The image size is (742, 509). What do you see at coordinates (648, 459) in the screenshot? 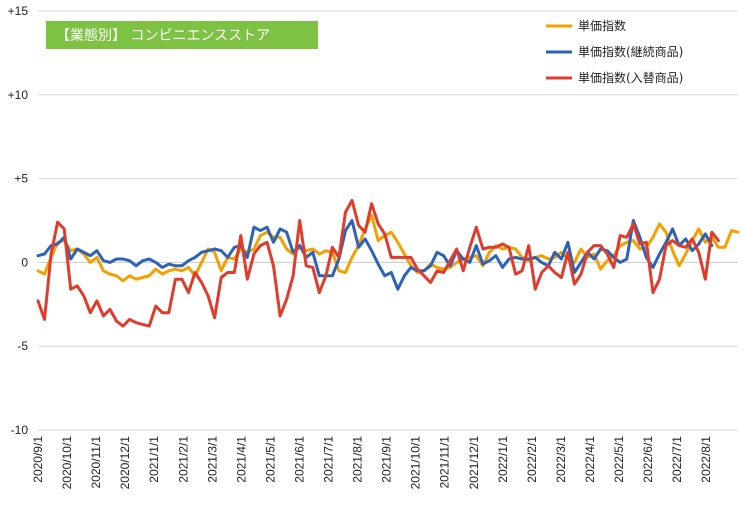
I see `x-tick-label: 2022/6/1` at bounding box center [648, 459].